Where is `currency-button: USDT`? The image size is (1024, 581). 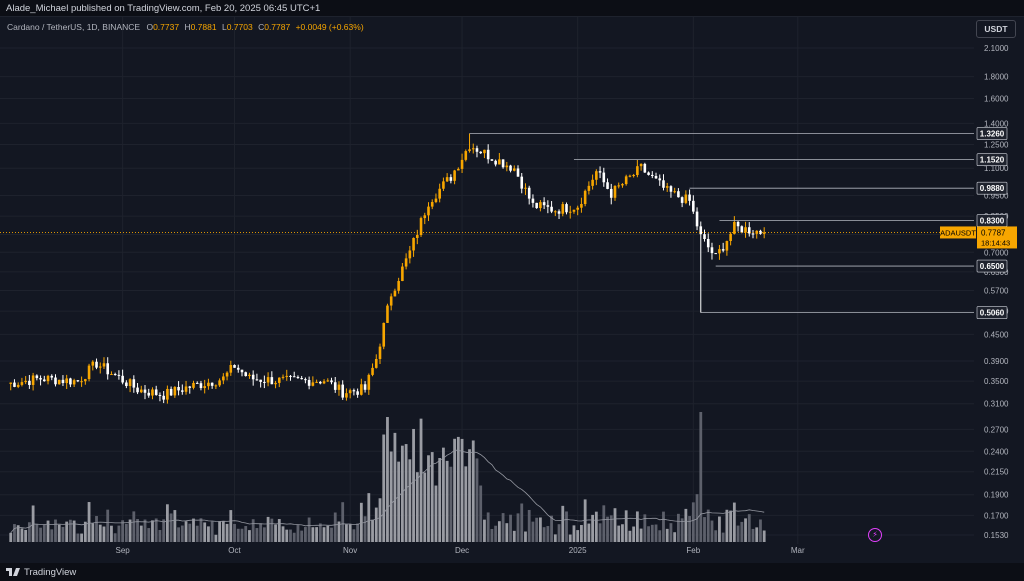
currency-button: USDT is located at coordinates (996, 29).